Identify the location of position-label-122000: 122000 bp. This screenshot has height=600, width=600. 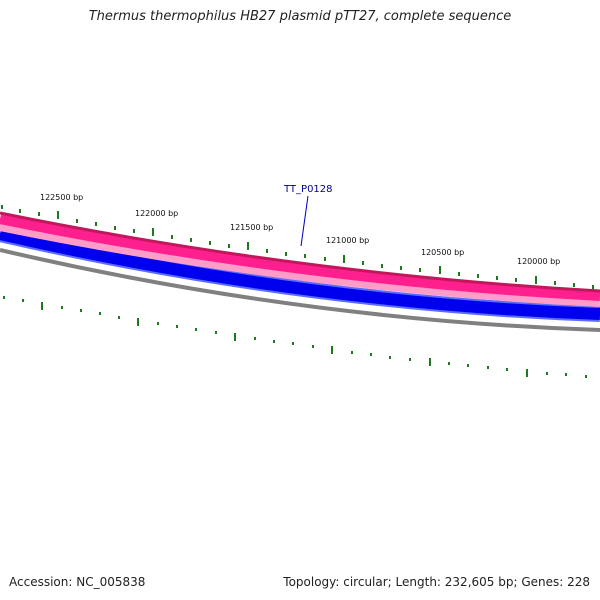
(156, 213).